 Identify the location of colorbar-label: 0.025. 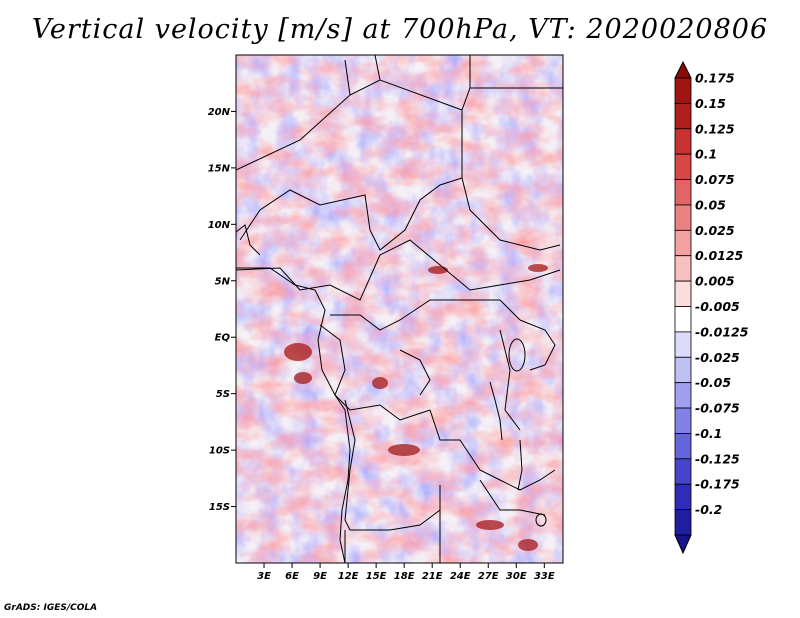
(715, 230).